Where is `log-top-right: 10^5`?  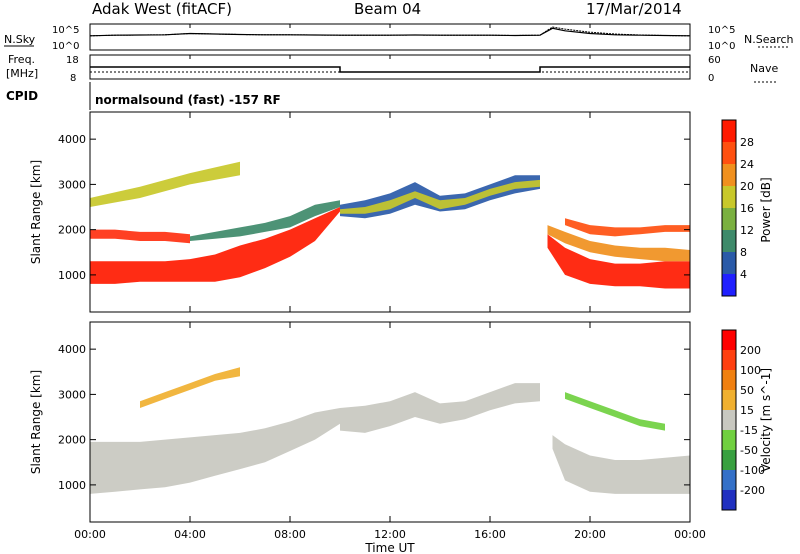
log-top-right: 10^5 is located at coordinates (721, 30).